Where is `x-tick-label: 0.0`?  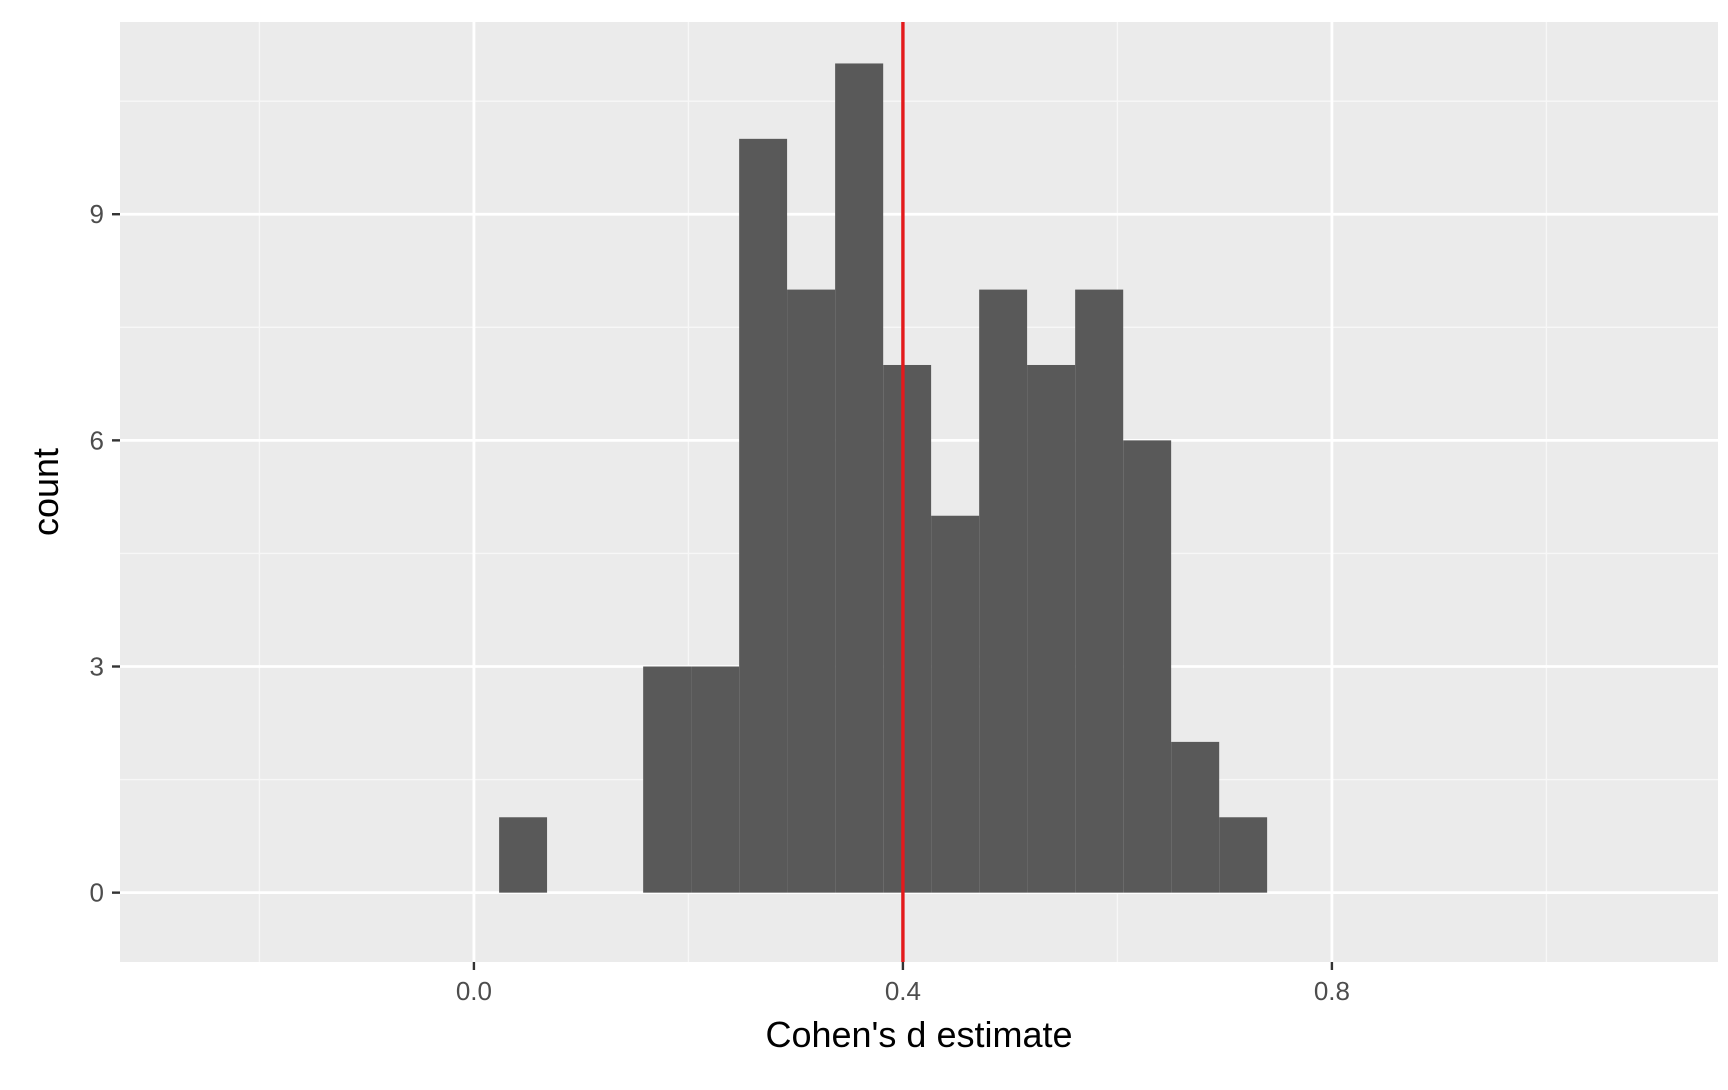 x-tick-label: 0.0 is located at coordinates (474, 991).